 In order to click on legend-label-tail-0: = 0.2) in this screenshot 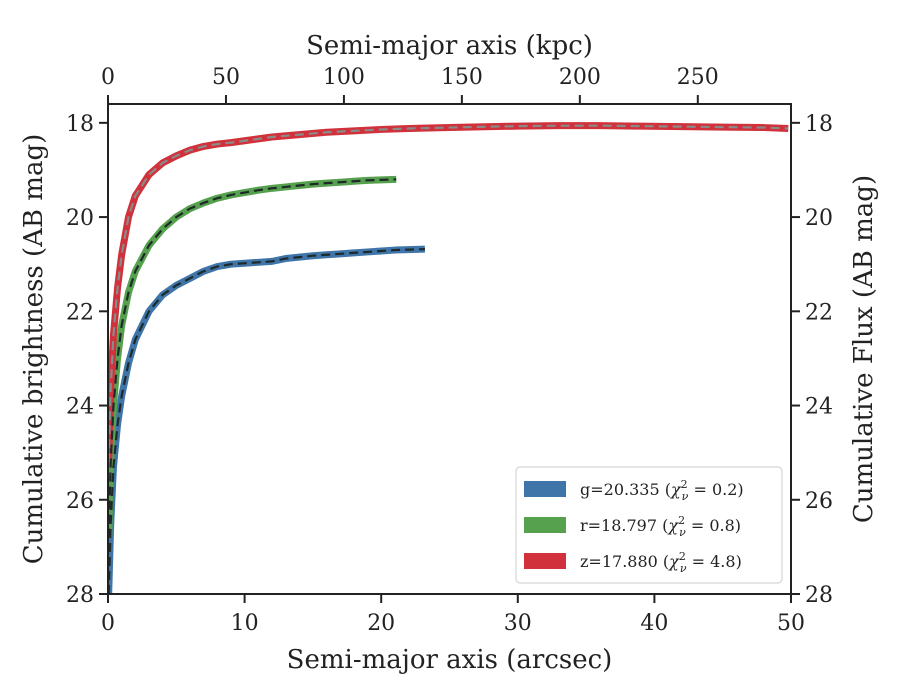, I will do `click(715, 489)`.